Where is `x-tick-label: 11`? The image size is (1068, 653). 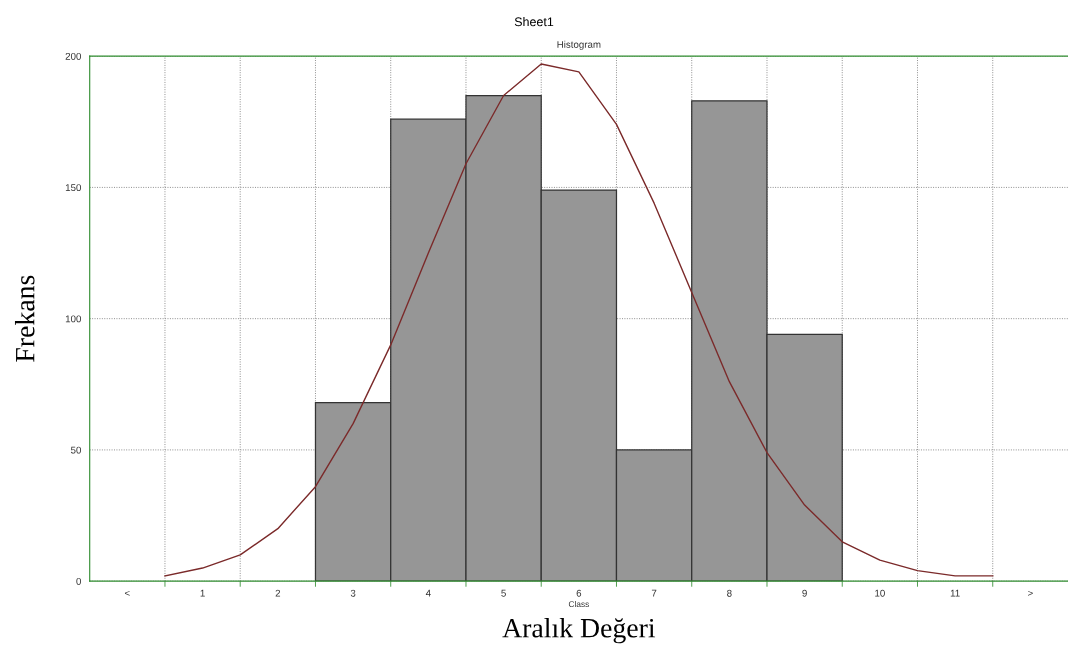
x-tick-label: 11 is located at coordinates (955, 593).